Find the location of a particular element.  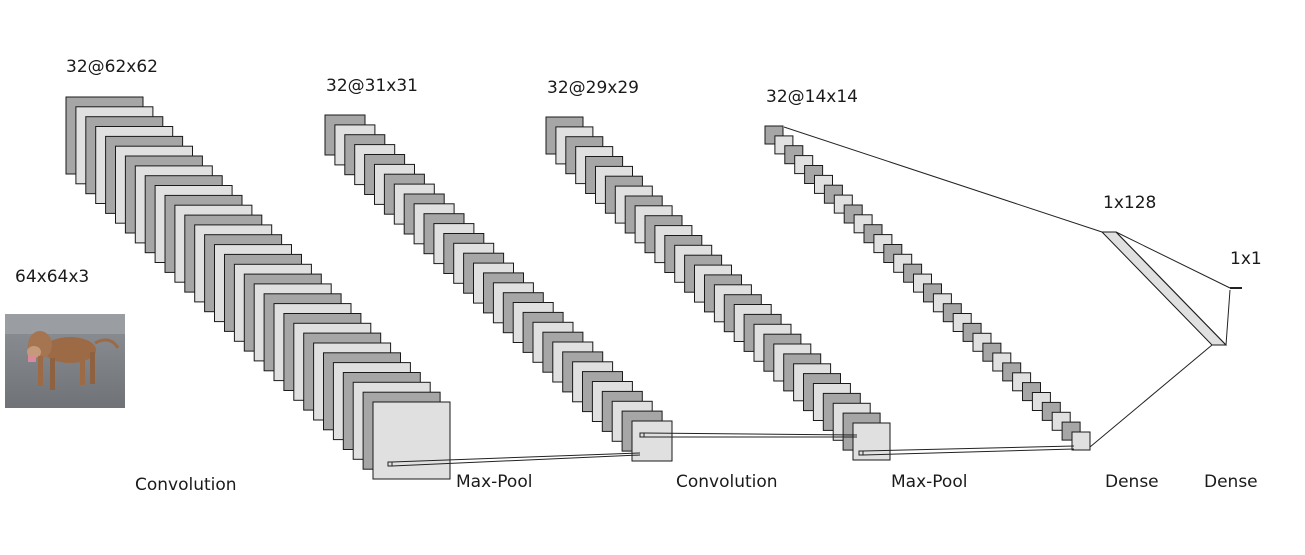

dense1-dims-label: 1x128 is located at coordinates (1129, 203).